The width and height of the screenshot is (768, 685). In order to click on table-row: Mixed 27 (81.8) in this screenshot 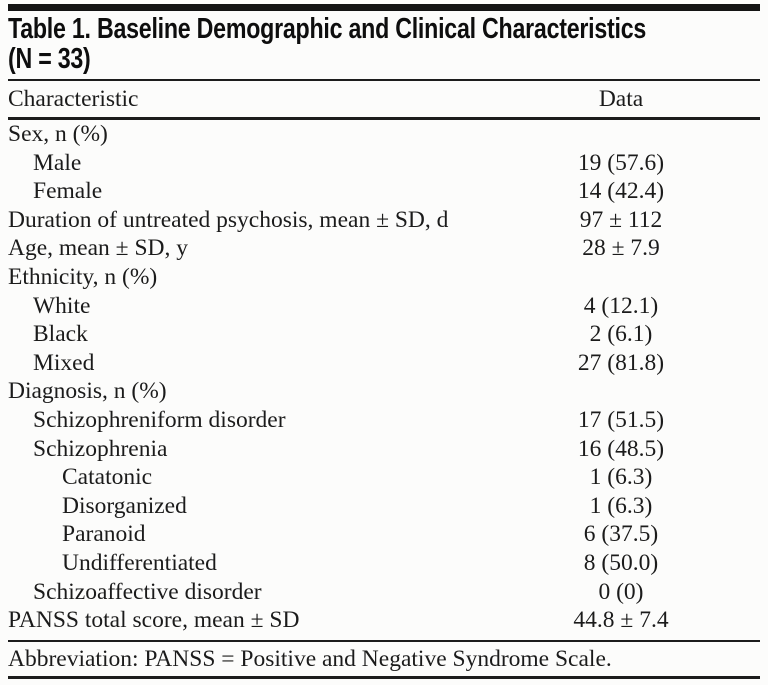, I will do `click(384, 363)`.